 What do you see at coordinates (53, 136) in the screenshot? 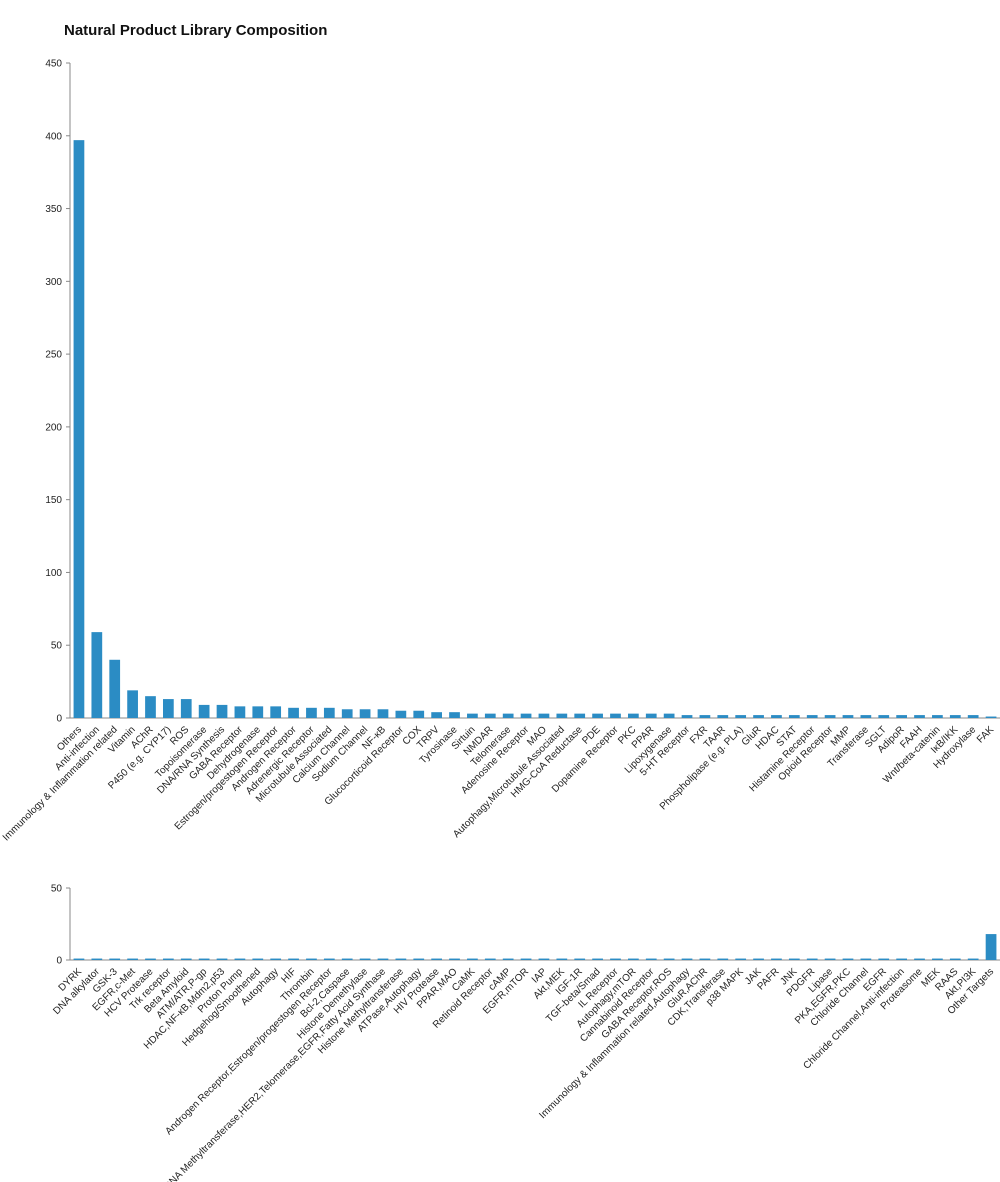
I see `y-tick-label: 400` at bounding box center [53, 136].